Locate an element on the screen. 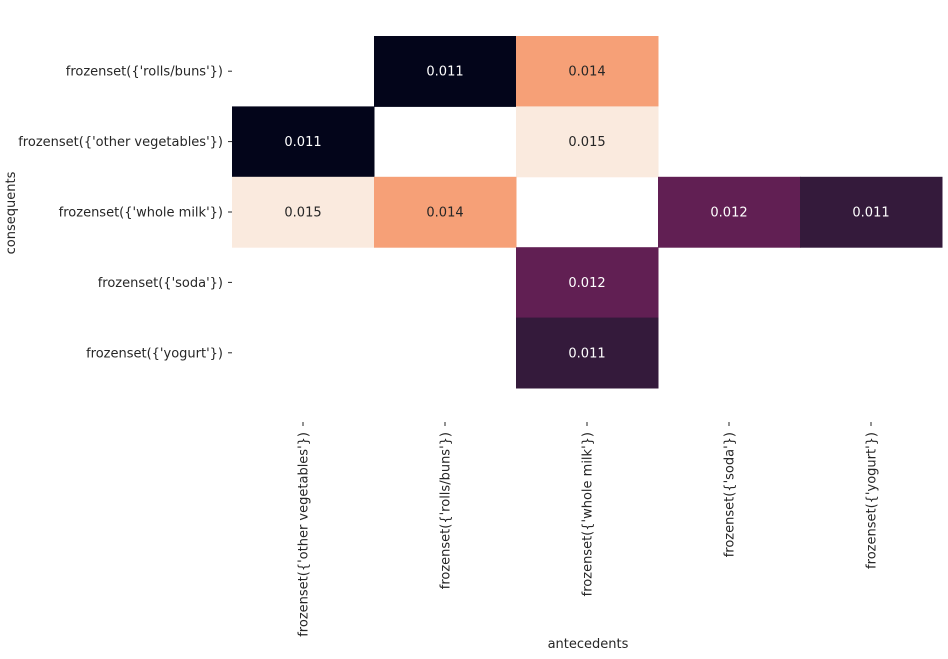  y-tick-label: frozenset({'rolls/buns'}) is located at coordinates (144, 72).